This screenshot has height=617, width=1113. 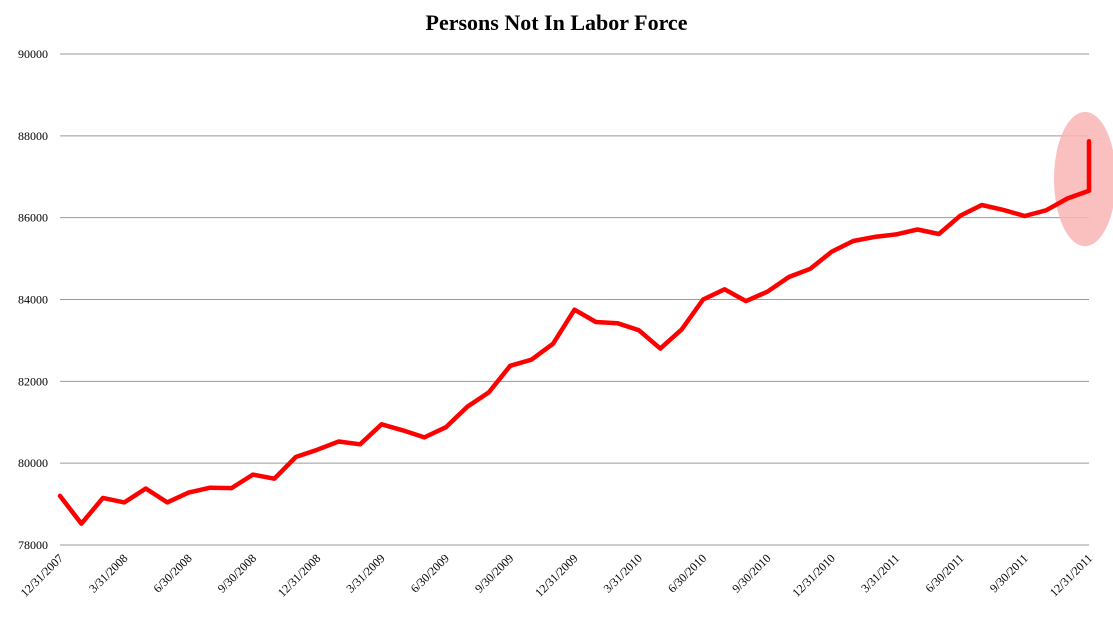 I want to click on annotations, so click(x=1083, y=179).